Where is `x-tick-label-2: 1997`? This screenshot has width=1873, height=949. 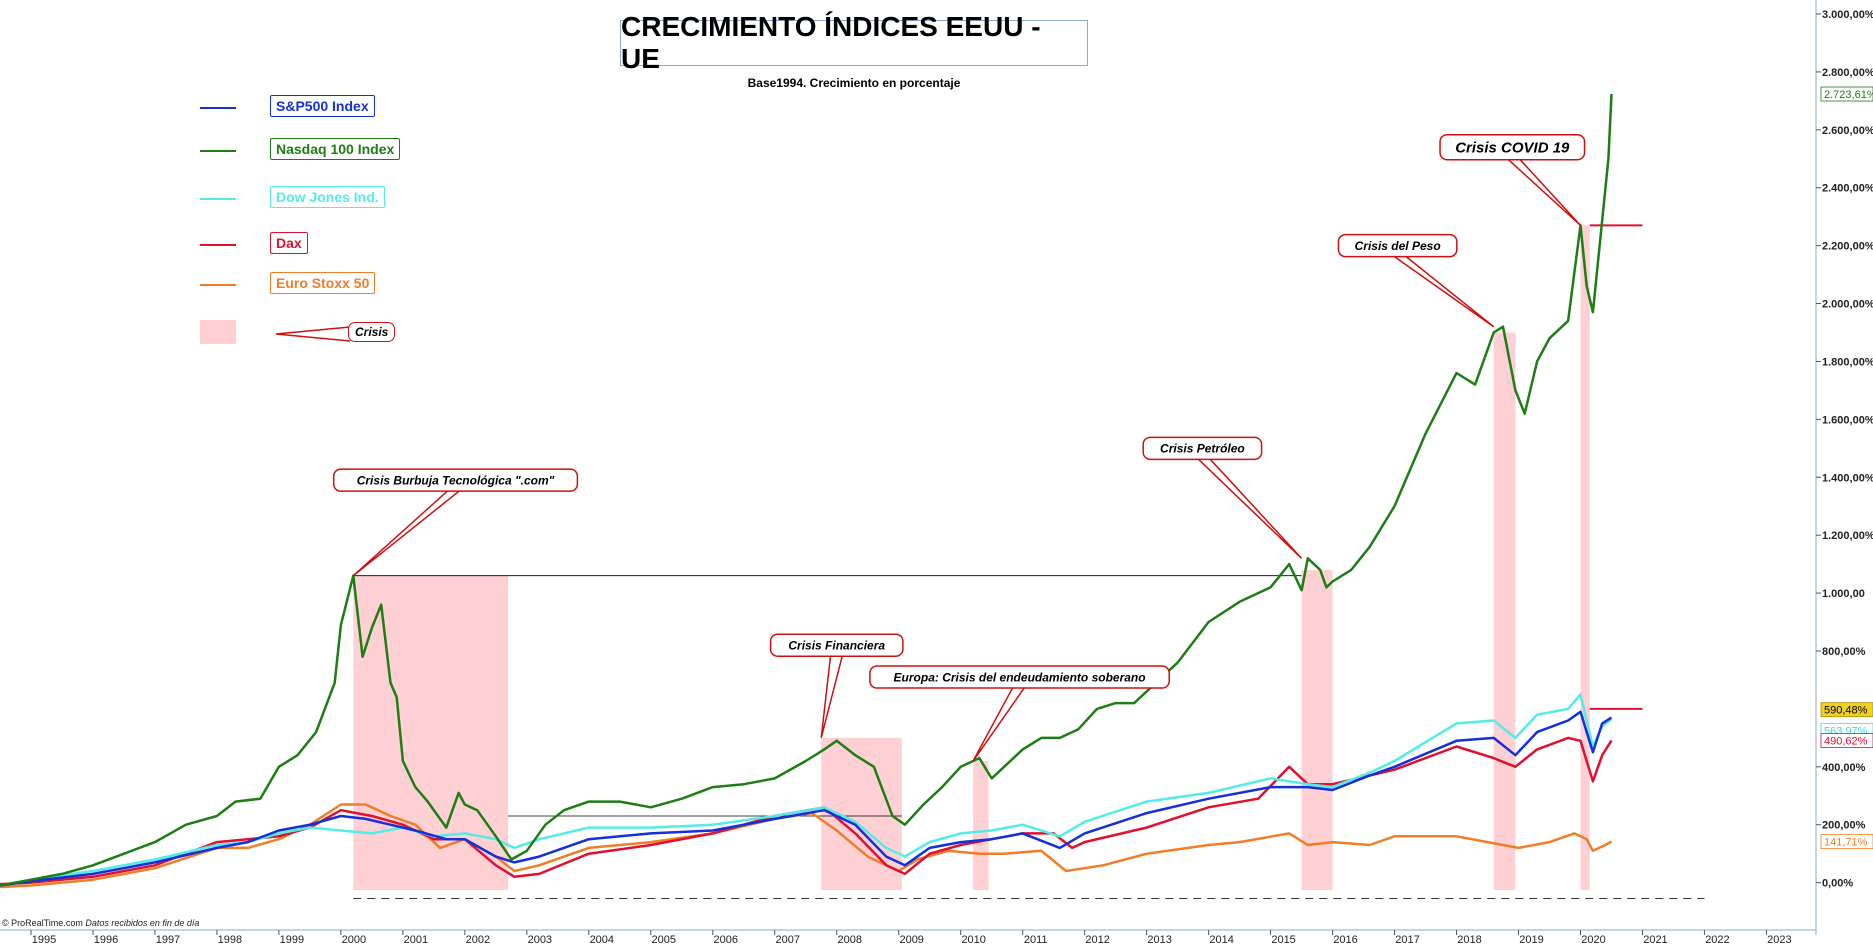
x-tick-label-2: 1997 is located at coordinates (168, 940).